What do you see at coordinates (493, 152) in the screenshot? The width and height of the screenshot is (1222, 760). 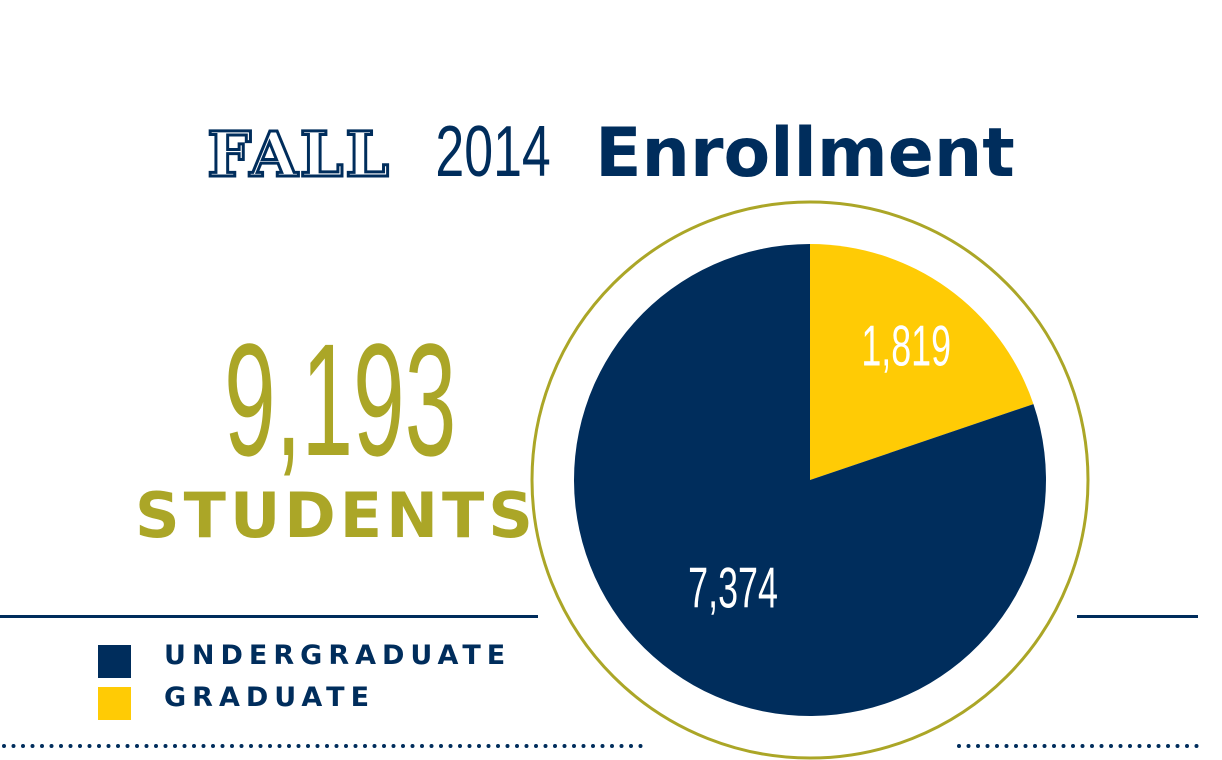 I see `title-year: 2014` at bounding box center [493, 152].